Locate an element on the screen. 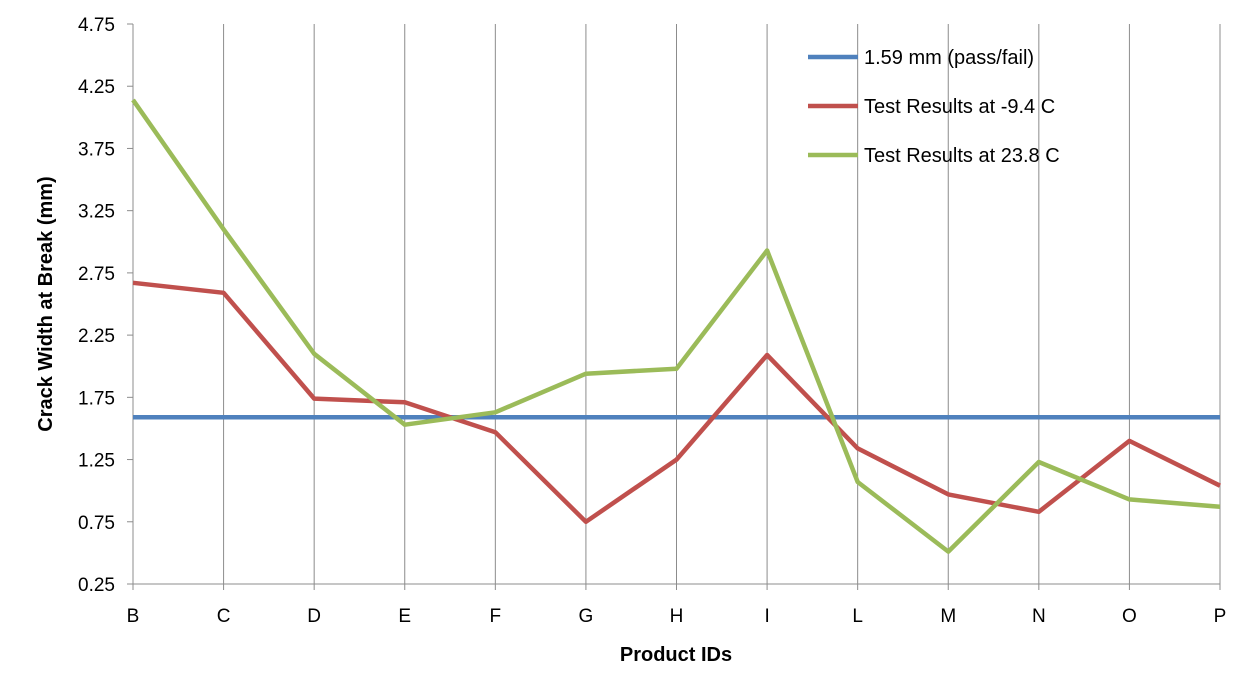 The width and height of the screenshot is (1252, 696). y-tick-label: 0.75 is located at coordinates (96, 523).